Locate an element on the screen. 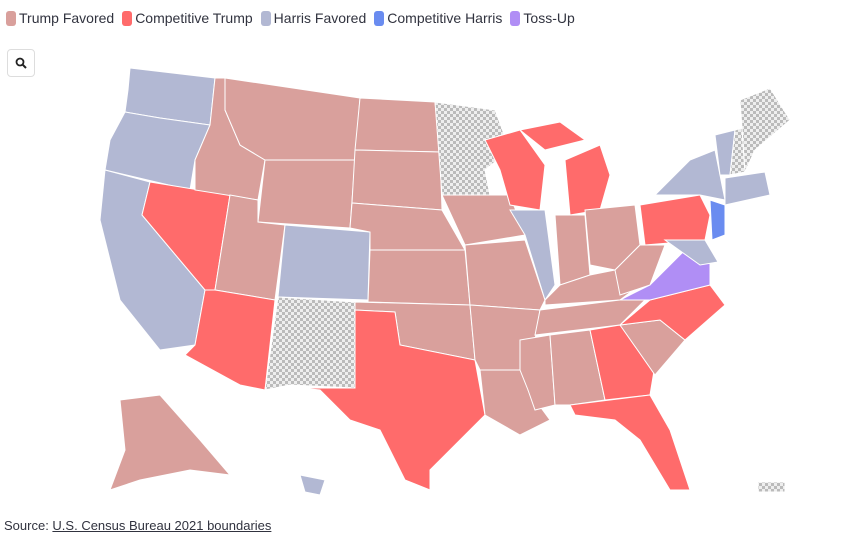 This screenshot has width=854, height=539. state-sd is located at coordinates (397, 180).